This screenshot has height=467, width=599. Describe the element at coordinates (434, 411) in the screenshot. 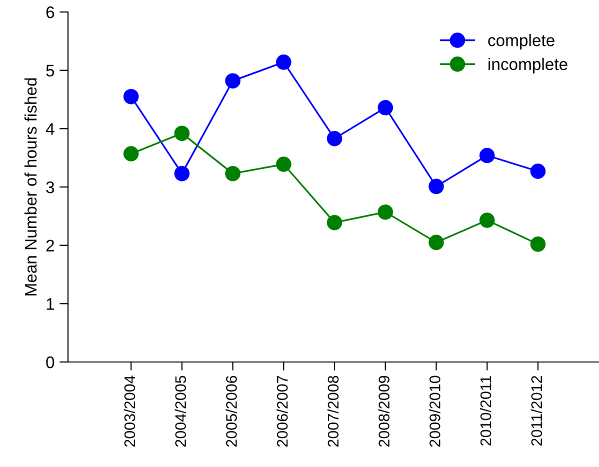

I see `x-tick-label: 2009/2010` at that location.